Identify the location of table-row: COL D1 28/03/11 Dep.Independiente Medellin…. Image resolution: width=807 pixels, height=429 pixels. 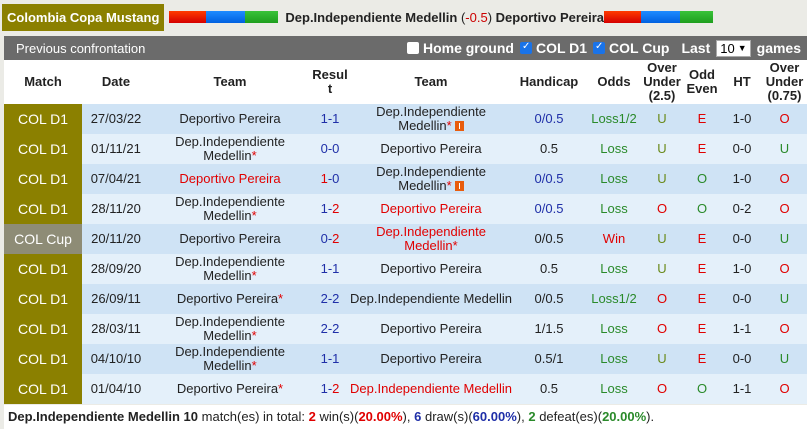
(405, 329).